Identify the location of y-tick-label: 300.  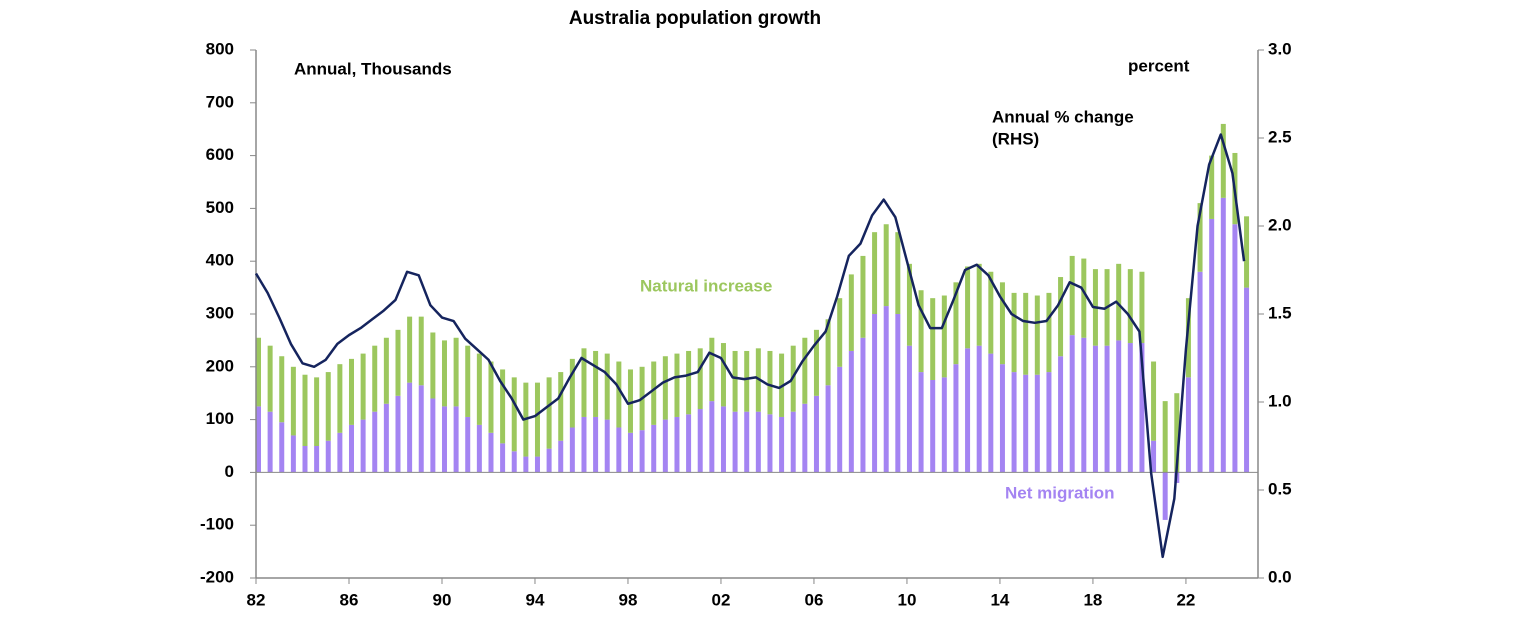
(220, 312).